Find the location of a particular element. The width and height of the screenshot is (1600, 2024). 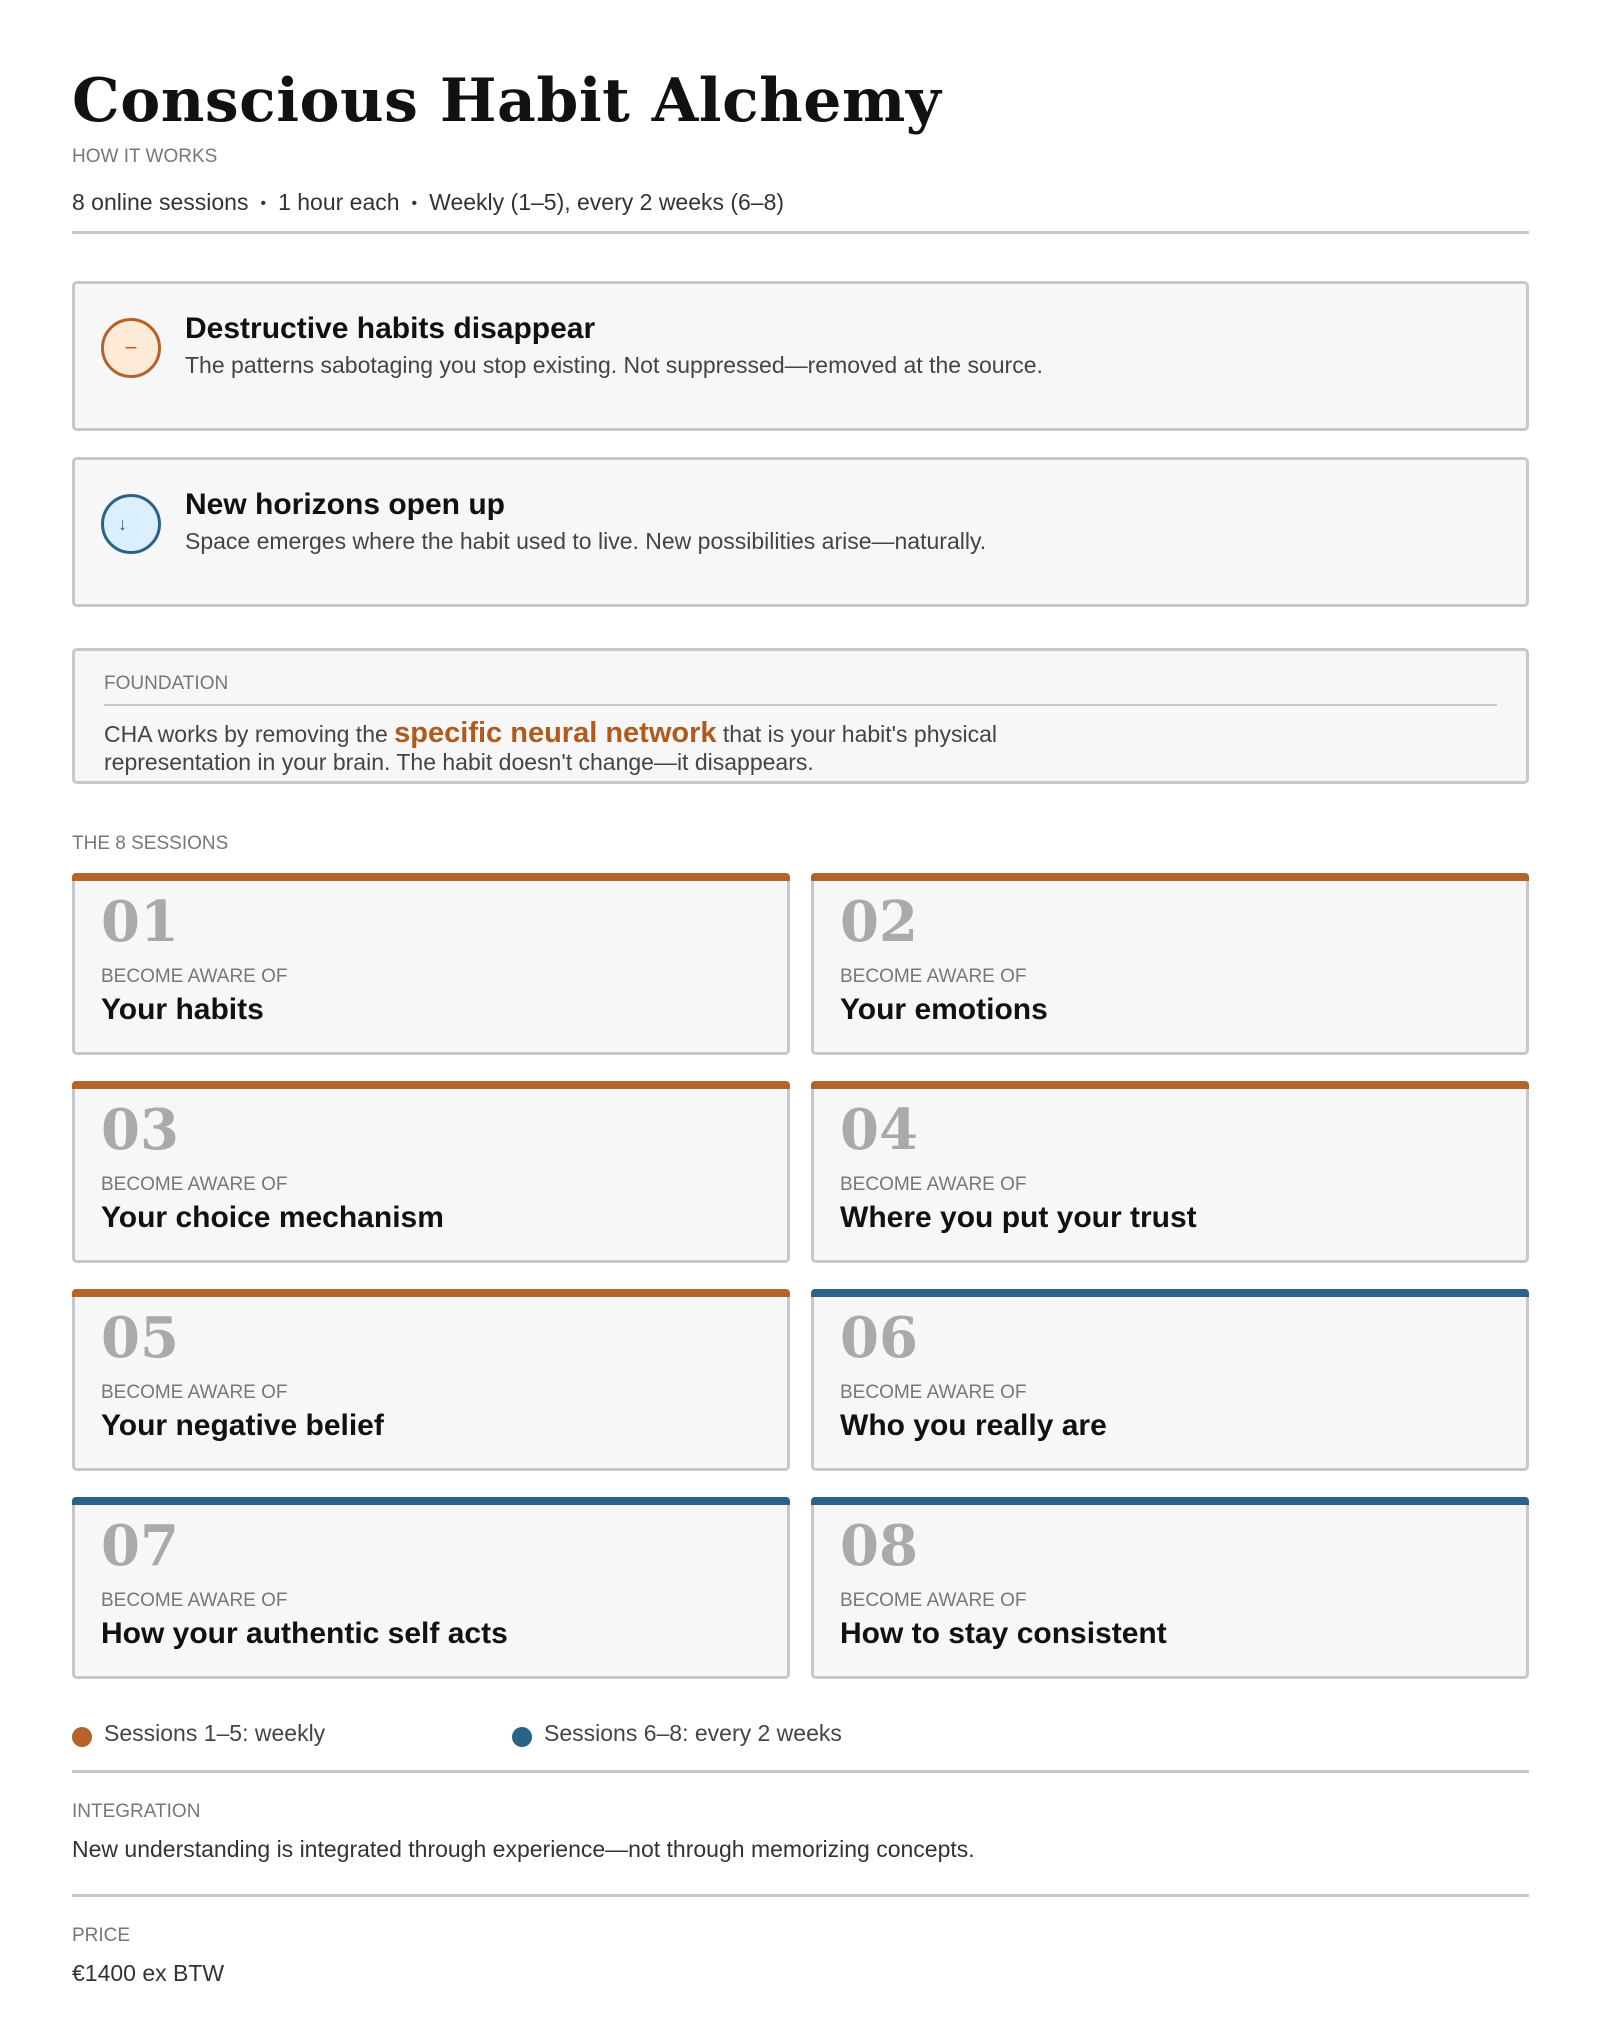

benefit-title: New horizons open up is located at coordinates (345, 504).